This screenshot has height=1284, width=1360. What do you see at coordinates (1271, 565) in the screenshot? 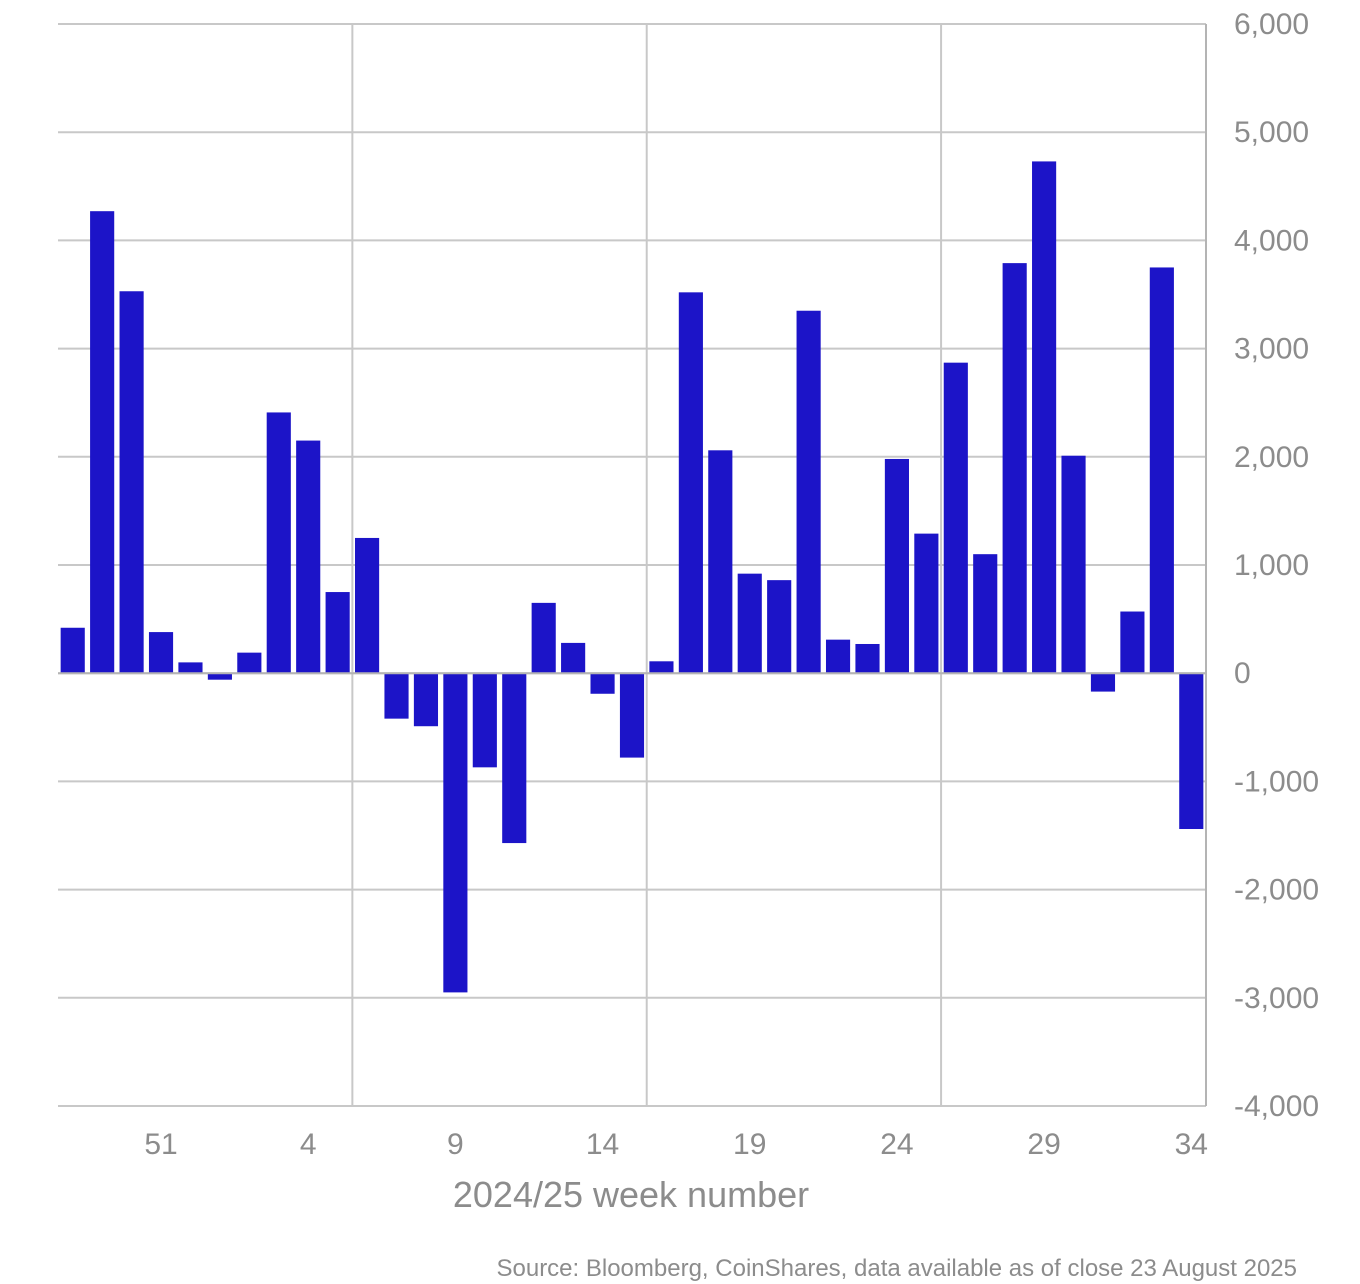
I see `y-tick-label: 1,000` at bounding box center [1271, 565].